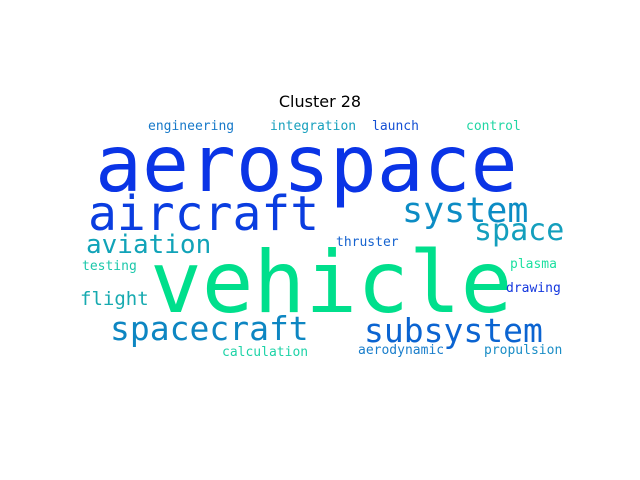 The height and width of the screenshot is (480, 640). Describe the element at coordinates (367, 242) in the screenshot. I see `word-thruster: thruster` at that location.